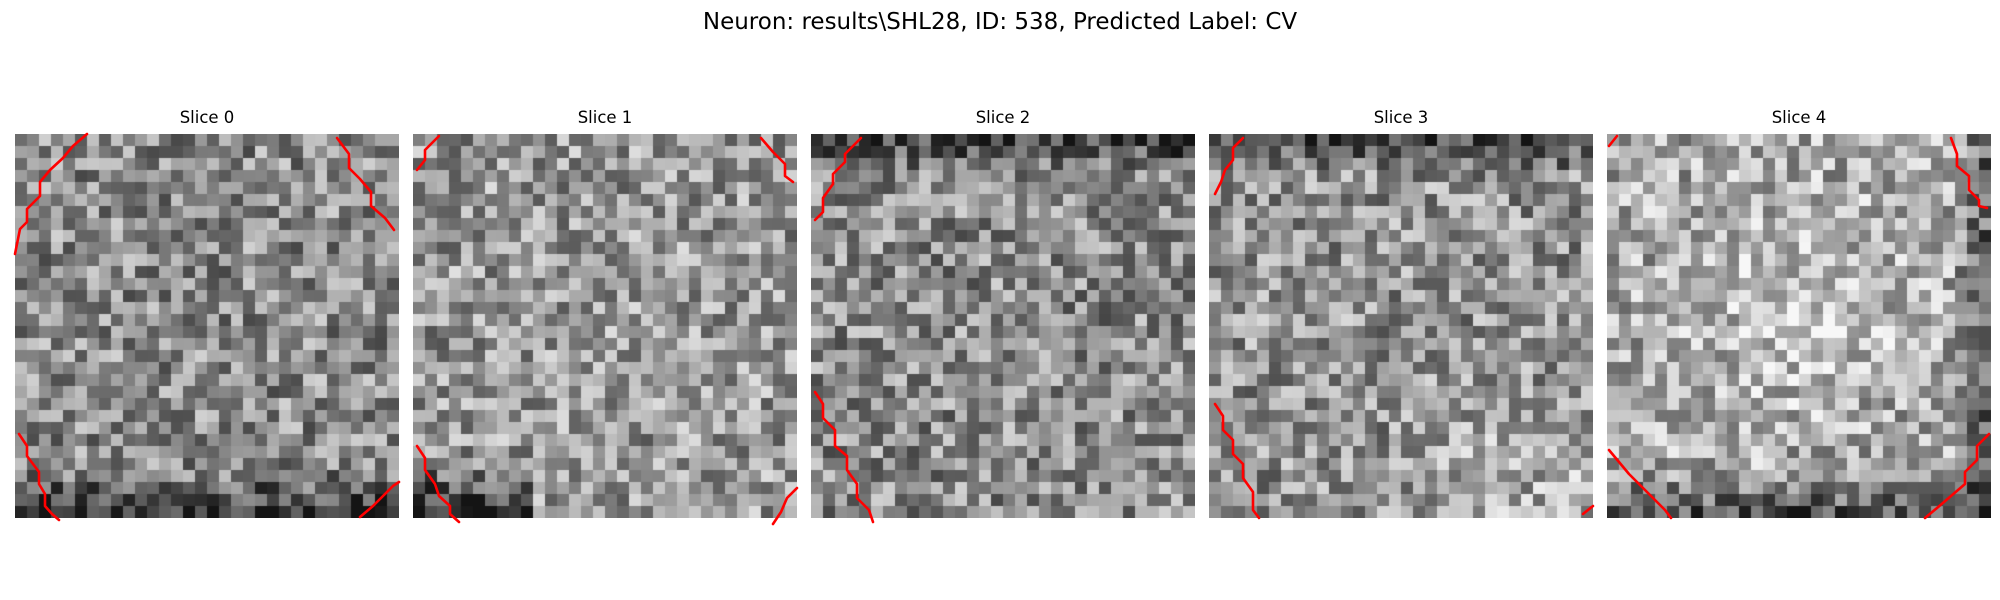  What do you see at coordinates (605, 117) in the screenshot?
I see `slice-title: Slice 1` at bounding box center [605, 117].